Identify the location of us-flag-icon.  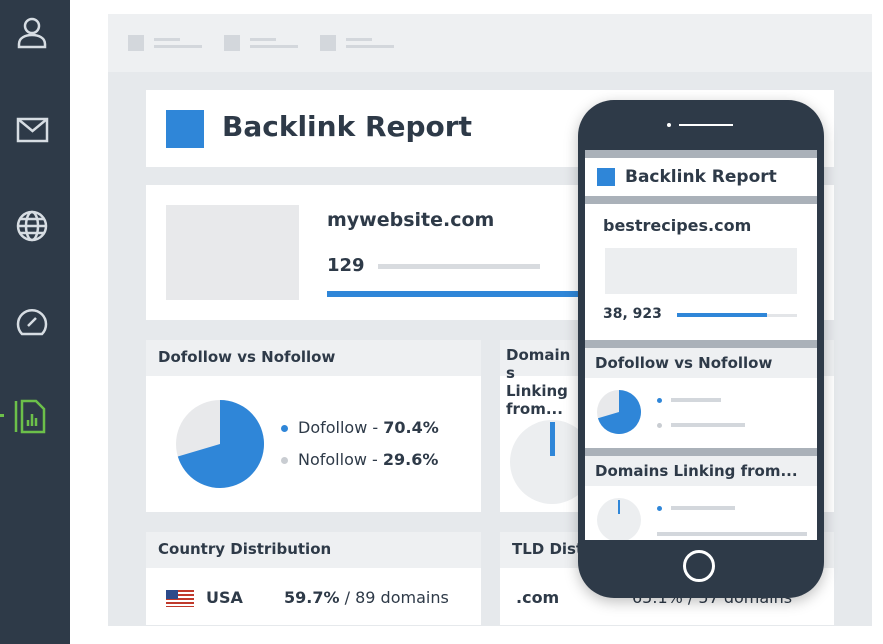
(180, 598).